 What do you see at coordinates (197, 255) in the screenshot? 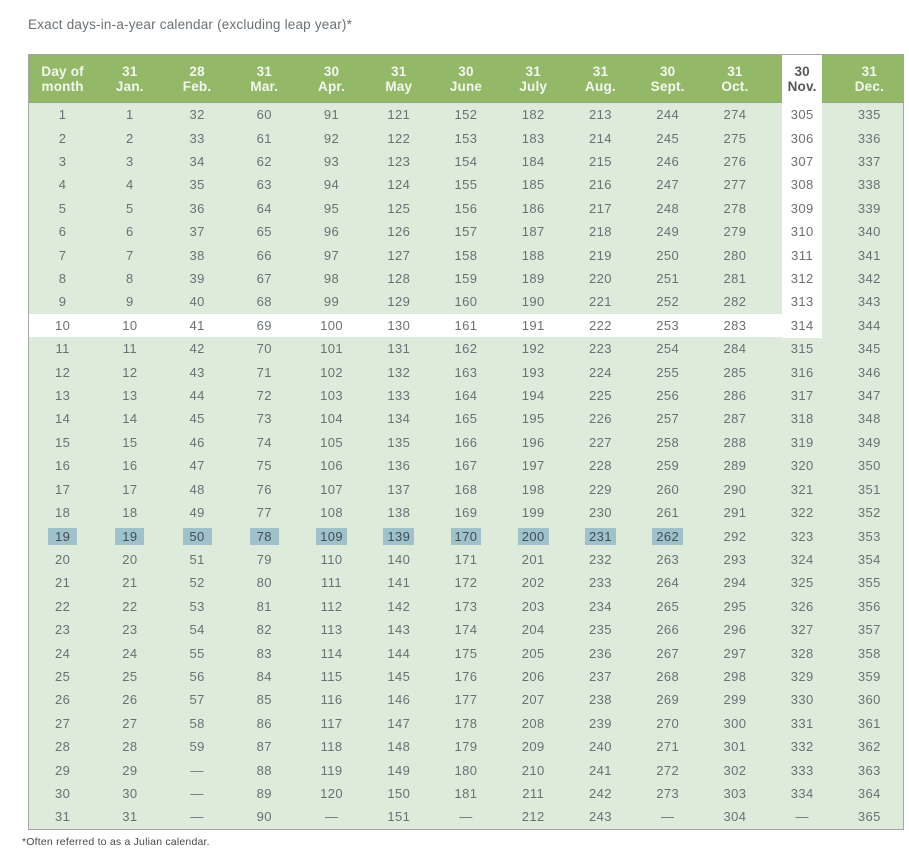
I see `value-cell: 38` at bounding box center [197, 255].